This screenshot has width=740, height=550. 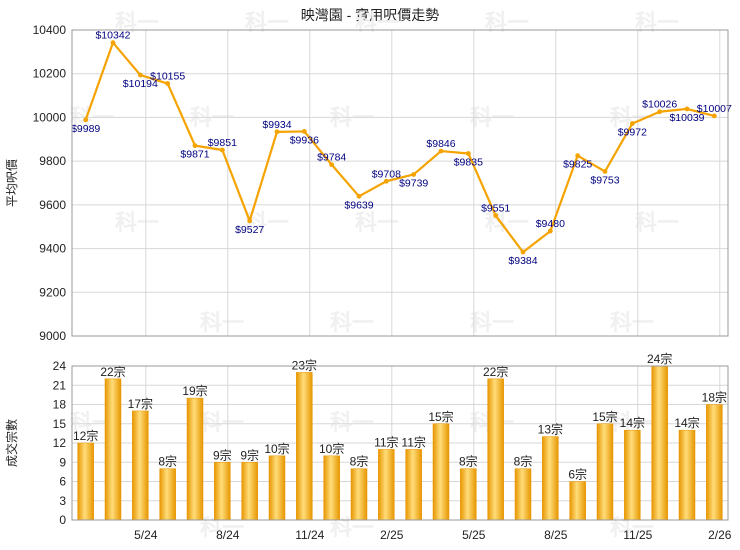 I want to click on bar-data-label: 14宗, so click(x=632, y=422).